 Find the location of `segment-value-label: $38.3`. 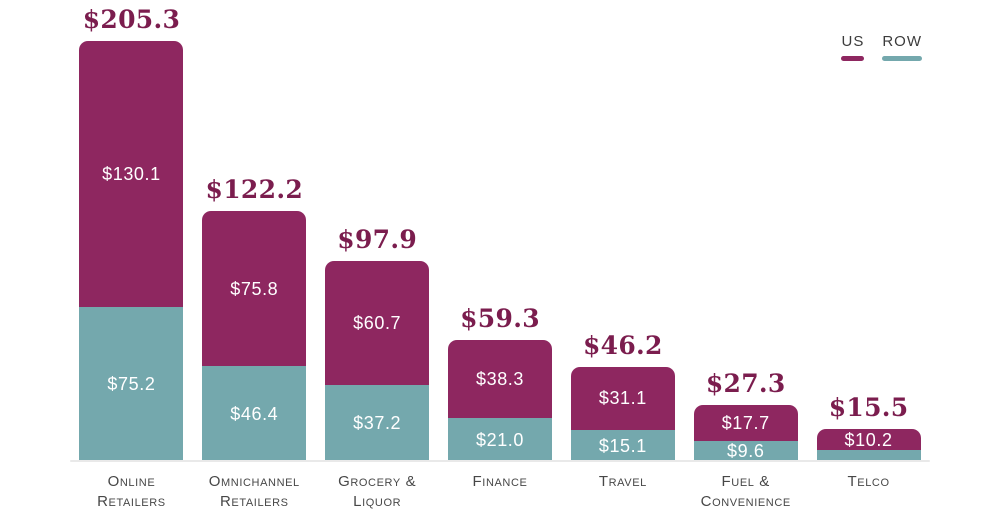

segment-value-label: $38.3 is located at coordinates (500, 378).